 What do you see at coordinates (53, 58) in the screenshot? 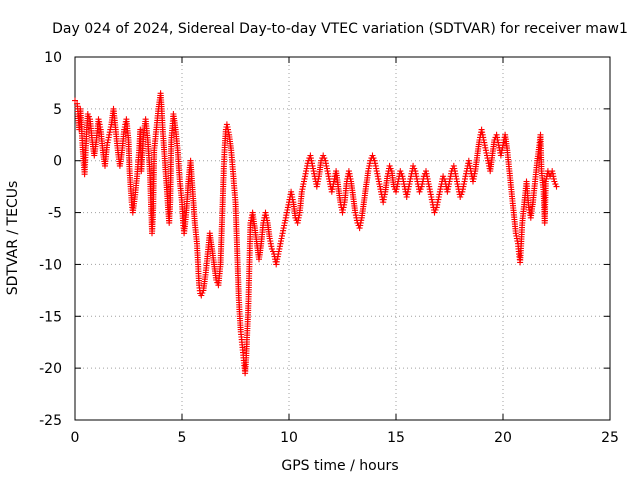
I see `y-tick-label: 10` at bounding box center [53, 58].